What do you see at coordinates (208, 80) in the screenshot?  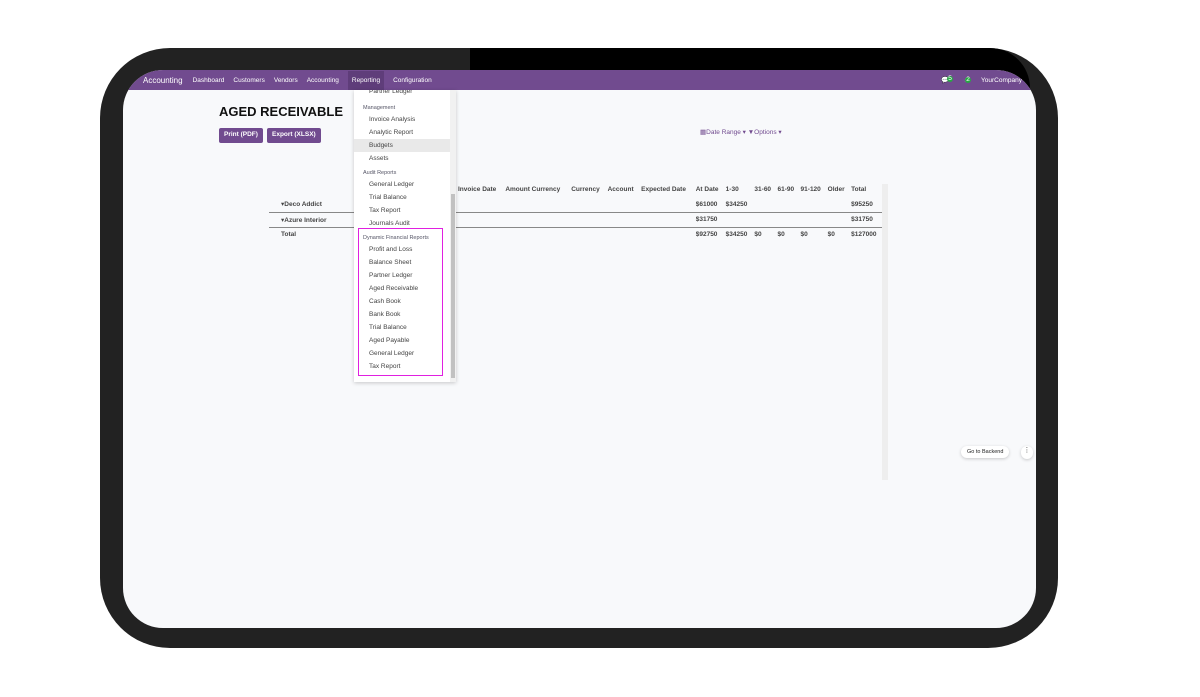 I see `nav-dashboard: Dashboard` at bounding box center [208, 80].